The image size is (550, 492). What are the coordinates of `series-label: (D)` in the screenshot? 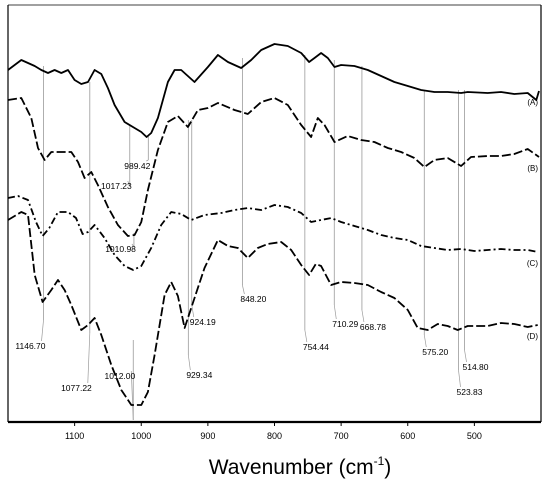 It's located at (532, 336).